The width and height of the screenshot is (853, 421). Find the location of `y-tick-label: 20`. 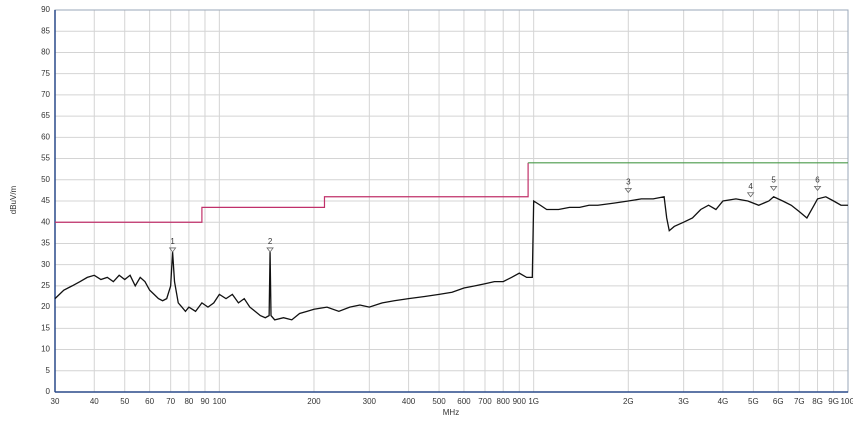

y-tick-label: 20 is located at coordinates (45, 306).